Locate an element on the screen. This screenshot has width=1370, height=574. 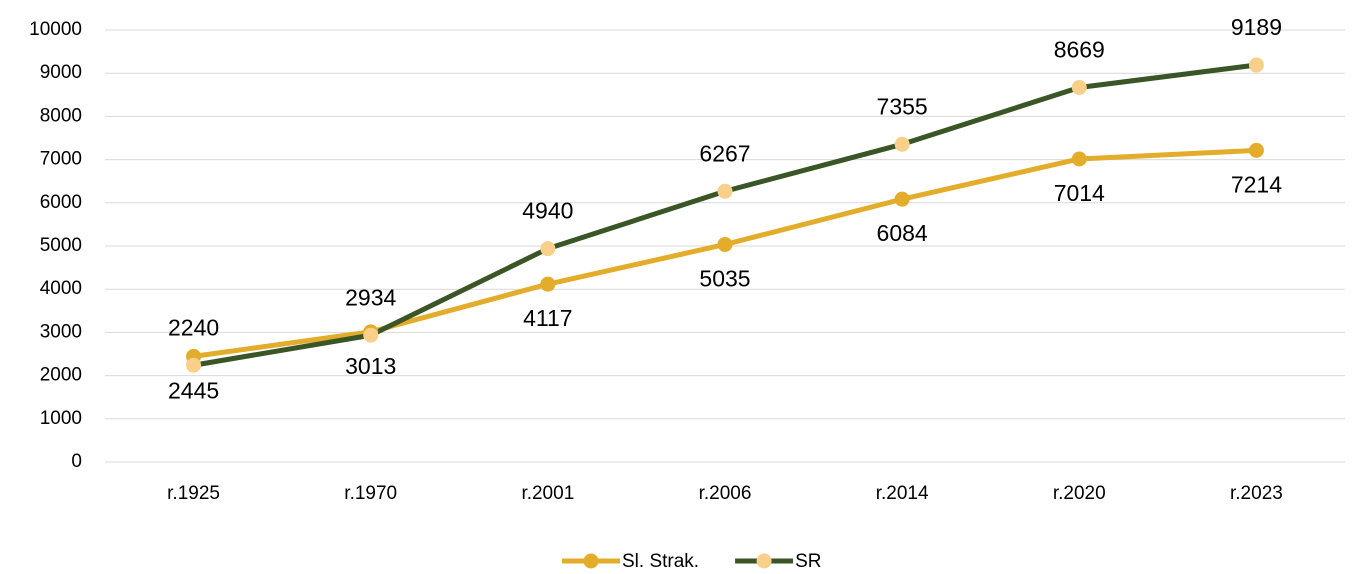
x-tick-label: r.1970 is located at coordinates (370, 493).